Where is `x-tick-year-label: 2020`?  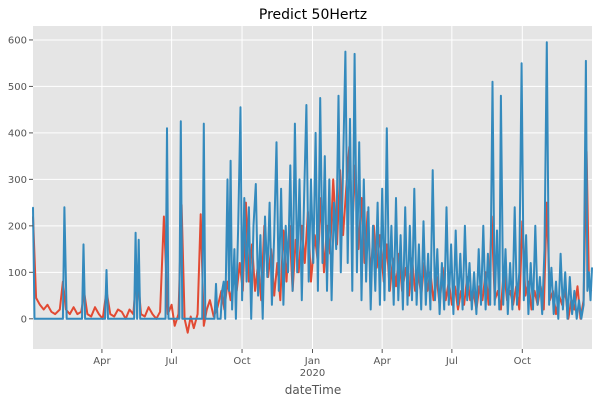
x-tick-year-label: 2020 is located at coordinates (312, 373).